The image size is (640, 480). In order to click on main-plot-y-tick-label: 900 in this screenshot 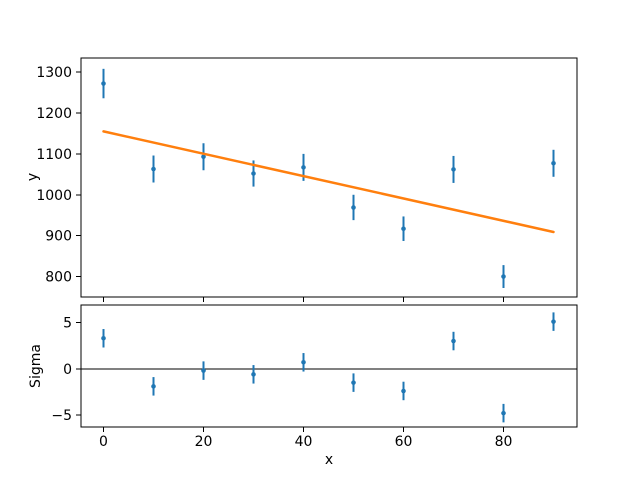, I will do `click(58, 237)`.